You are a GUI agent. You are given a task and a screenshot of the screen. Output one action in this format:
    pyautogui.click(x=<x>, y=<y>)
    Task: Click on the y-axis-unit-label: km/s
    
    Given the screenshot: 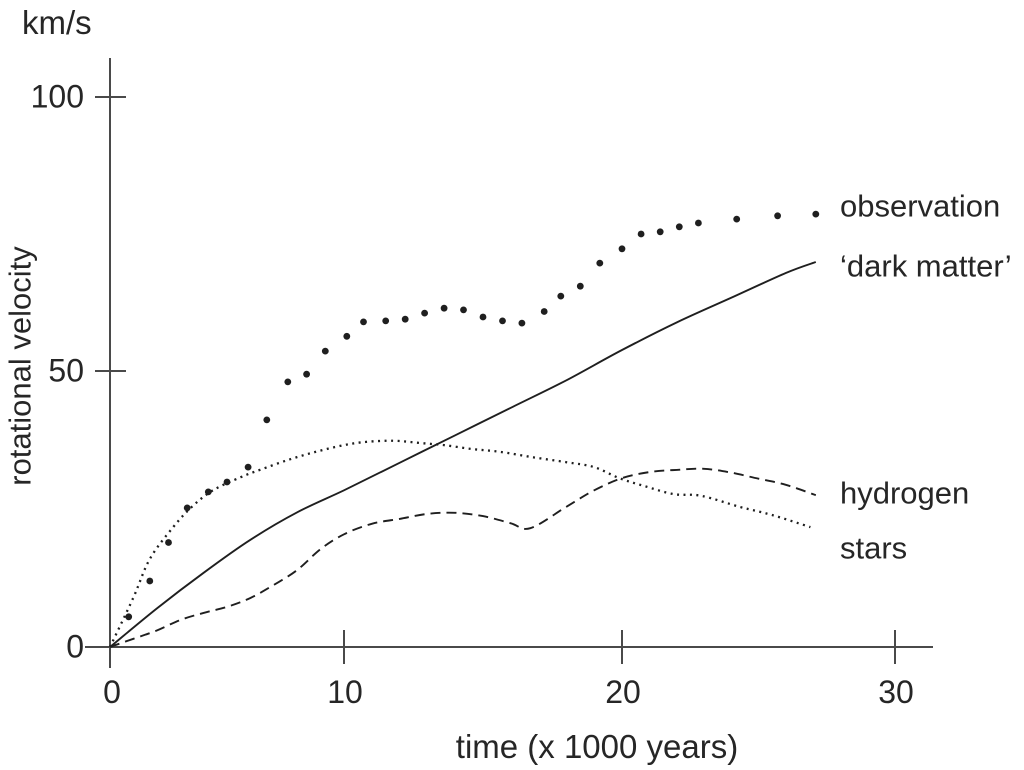 What is the action you would take?
    pyautogui.click(x=57, y=22)
    